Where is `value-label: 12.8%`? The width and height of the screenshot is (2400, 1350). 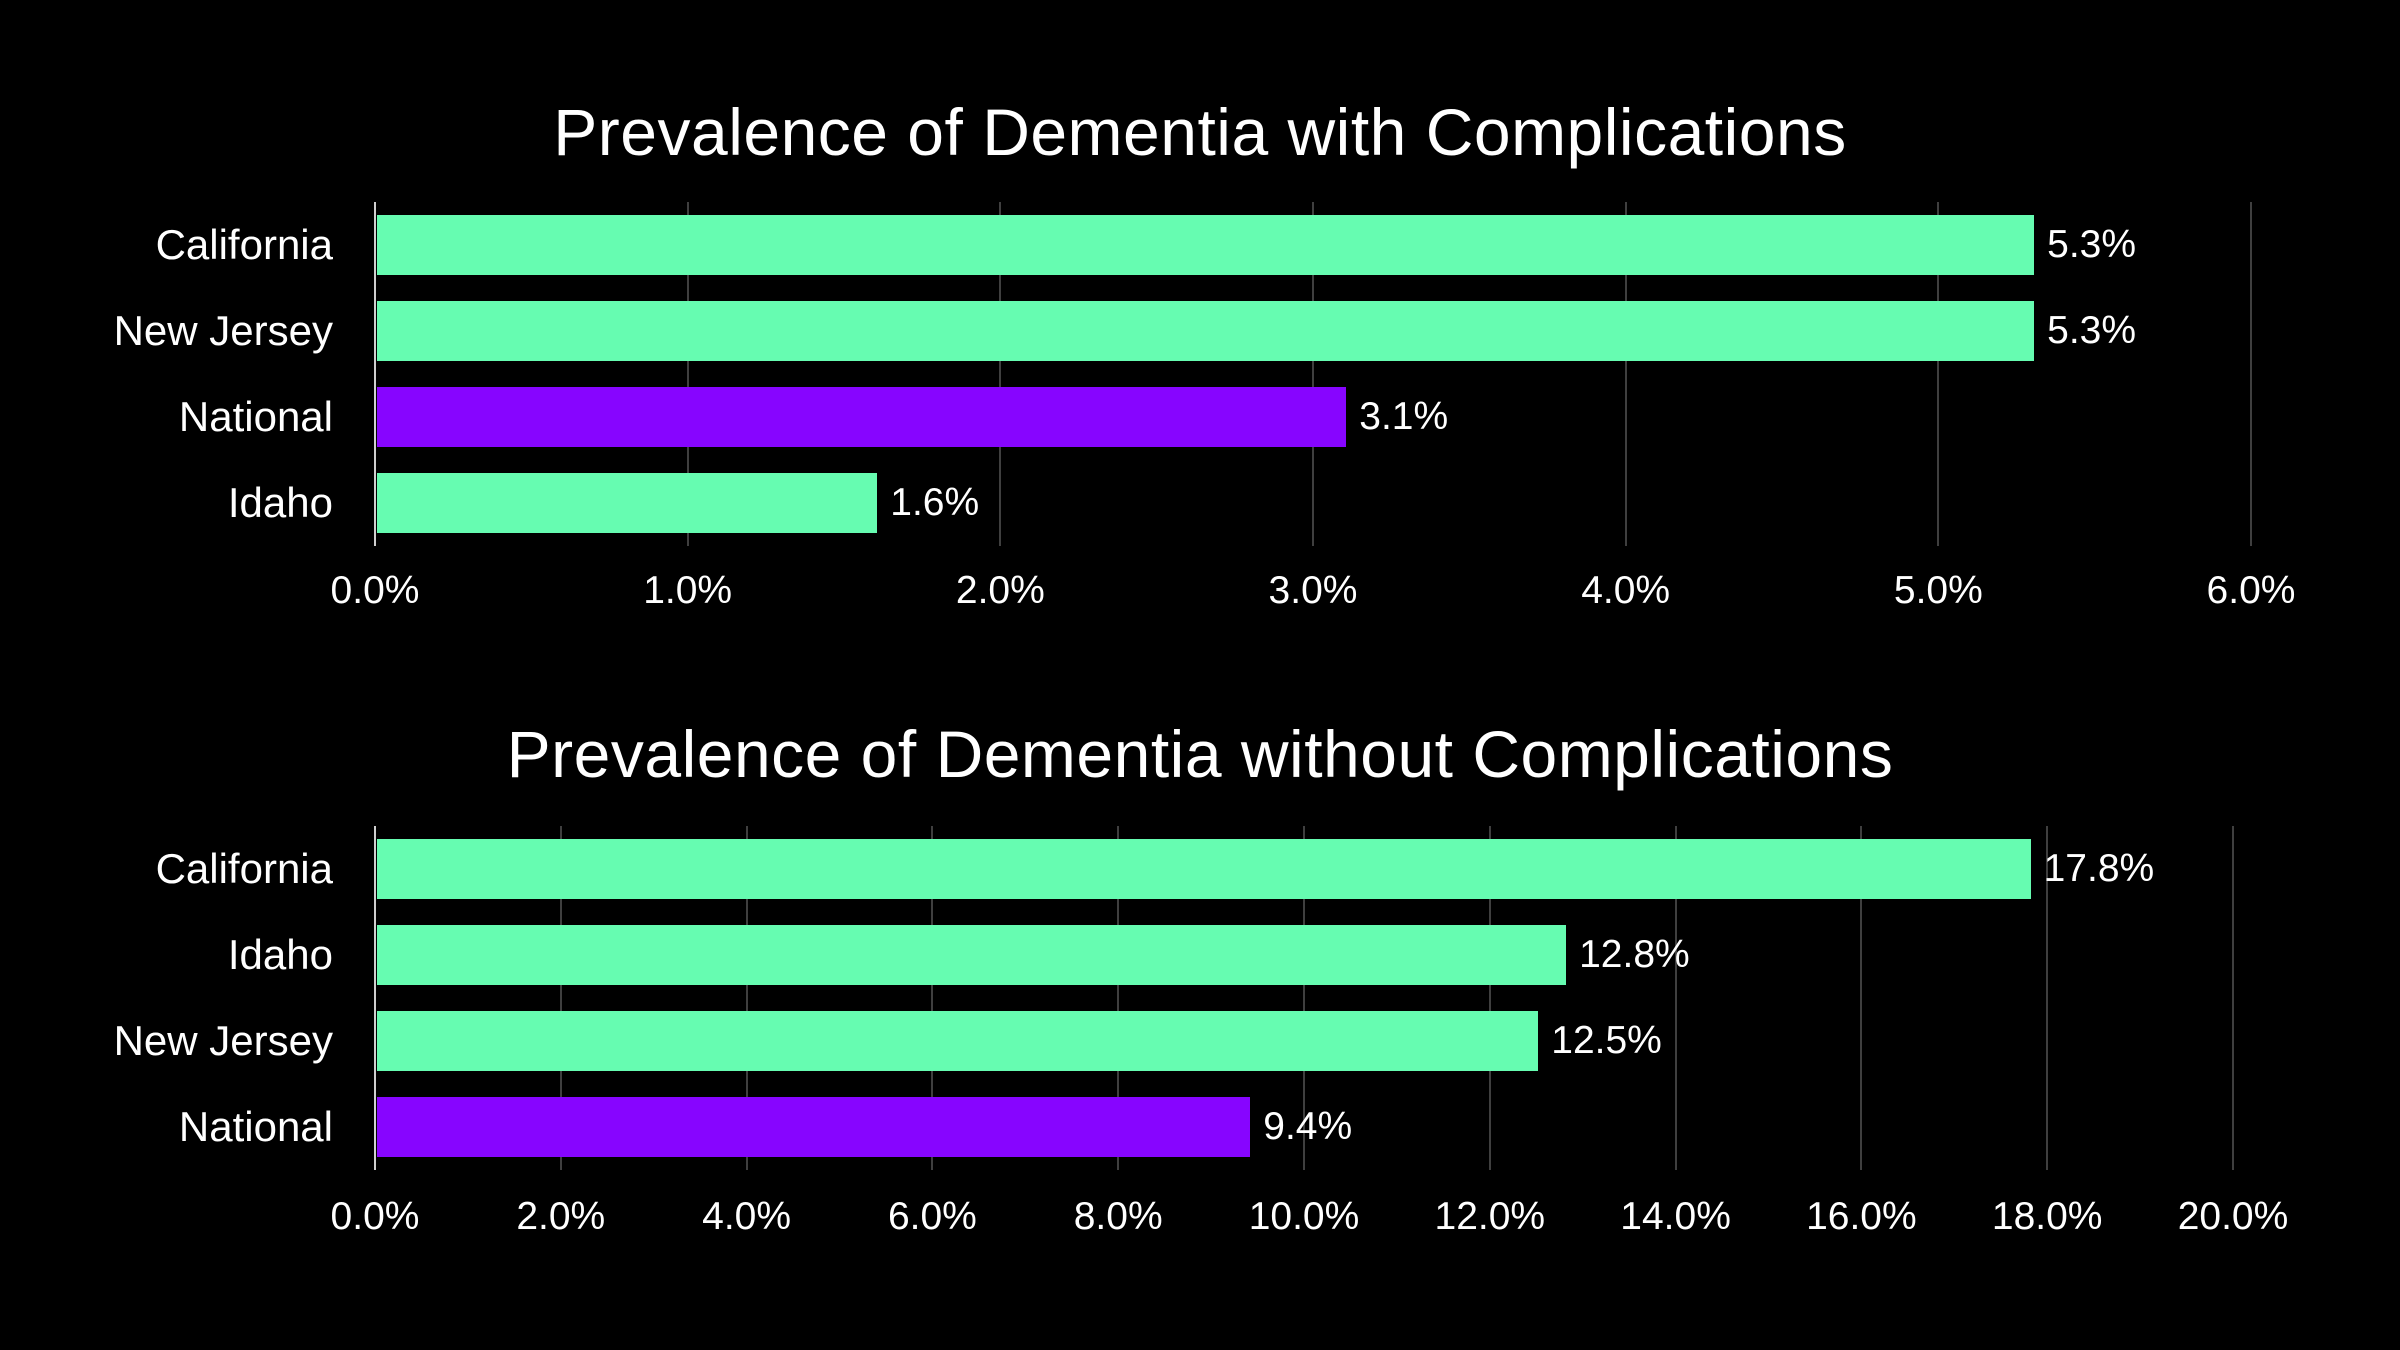 value-label: 12.8% is located at coordinates (1634, 954).